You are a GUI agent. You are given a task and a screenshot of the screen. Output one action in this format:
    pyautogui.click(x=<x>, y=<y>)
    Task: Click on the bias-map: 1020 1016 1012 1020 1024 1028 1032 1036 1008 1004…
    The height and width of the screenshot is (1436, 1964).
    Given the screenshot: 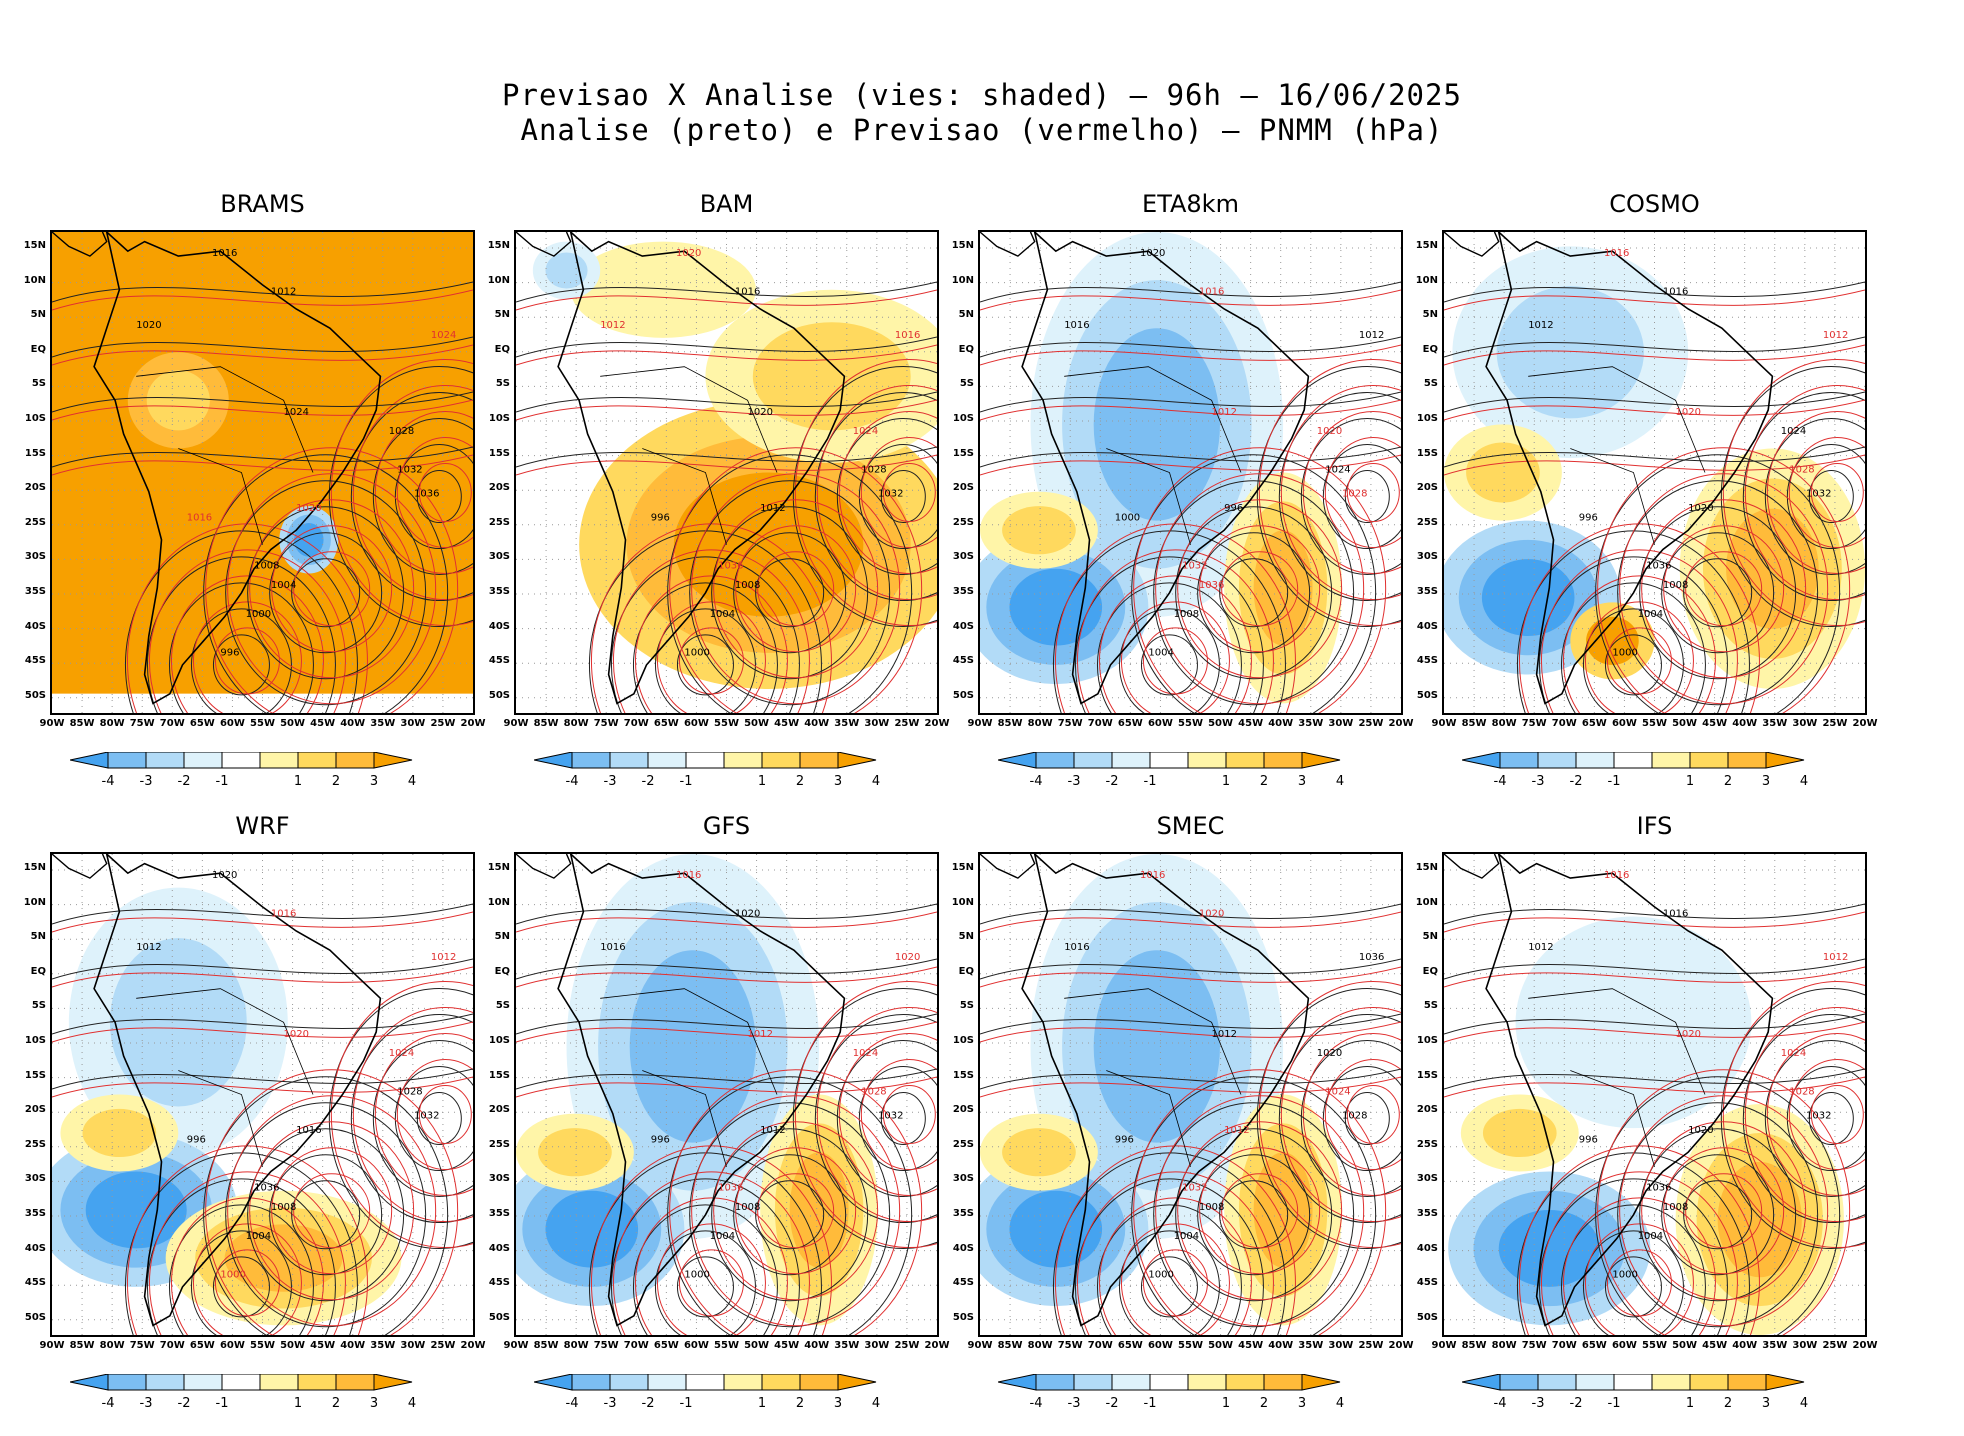 What is the action you would take?
    pyautogui.click(x=726, y=472)
    